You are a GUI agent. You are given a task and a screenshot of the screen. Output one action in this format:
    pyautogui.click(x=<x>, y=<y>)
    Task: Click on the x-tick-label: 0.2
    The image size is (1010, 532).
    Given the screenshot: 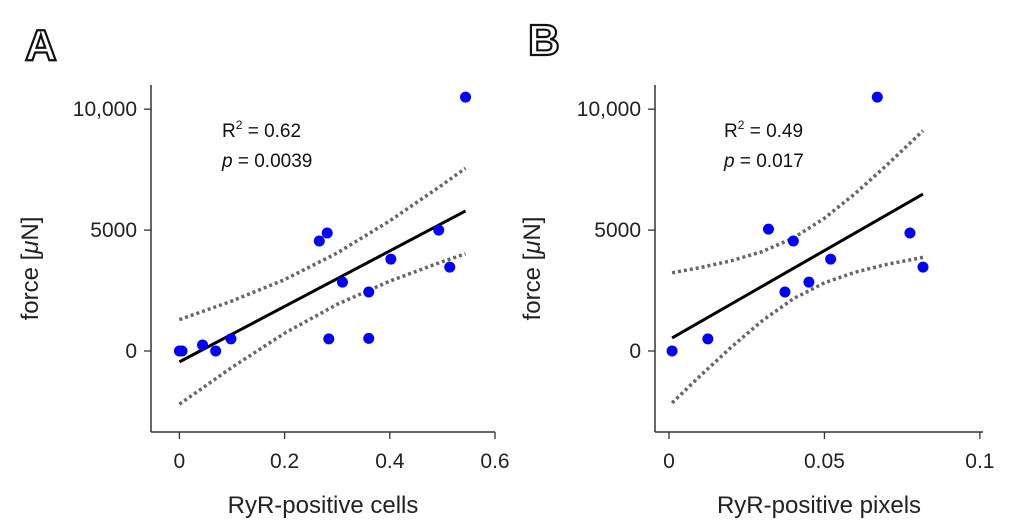 What is the action you would take?
    pyautogui.click(x=284, y=461)
    